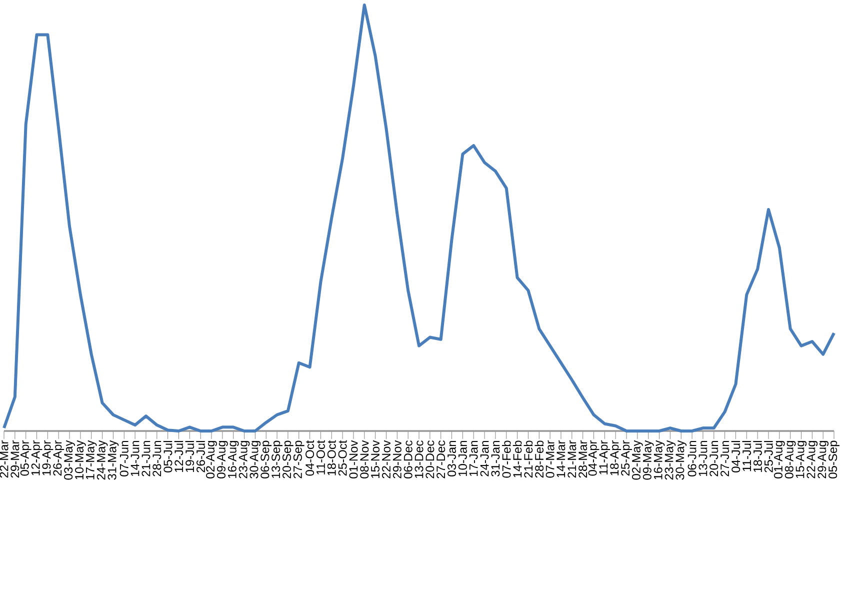 The image size is (845, 591). Describe the element at coordinates (779, 459) in the screenshot. I see `x-tick-label: 01-Aug` at that location.